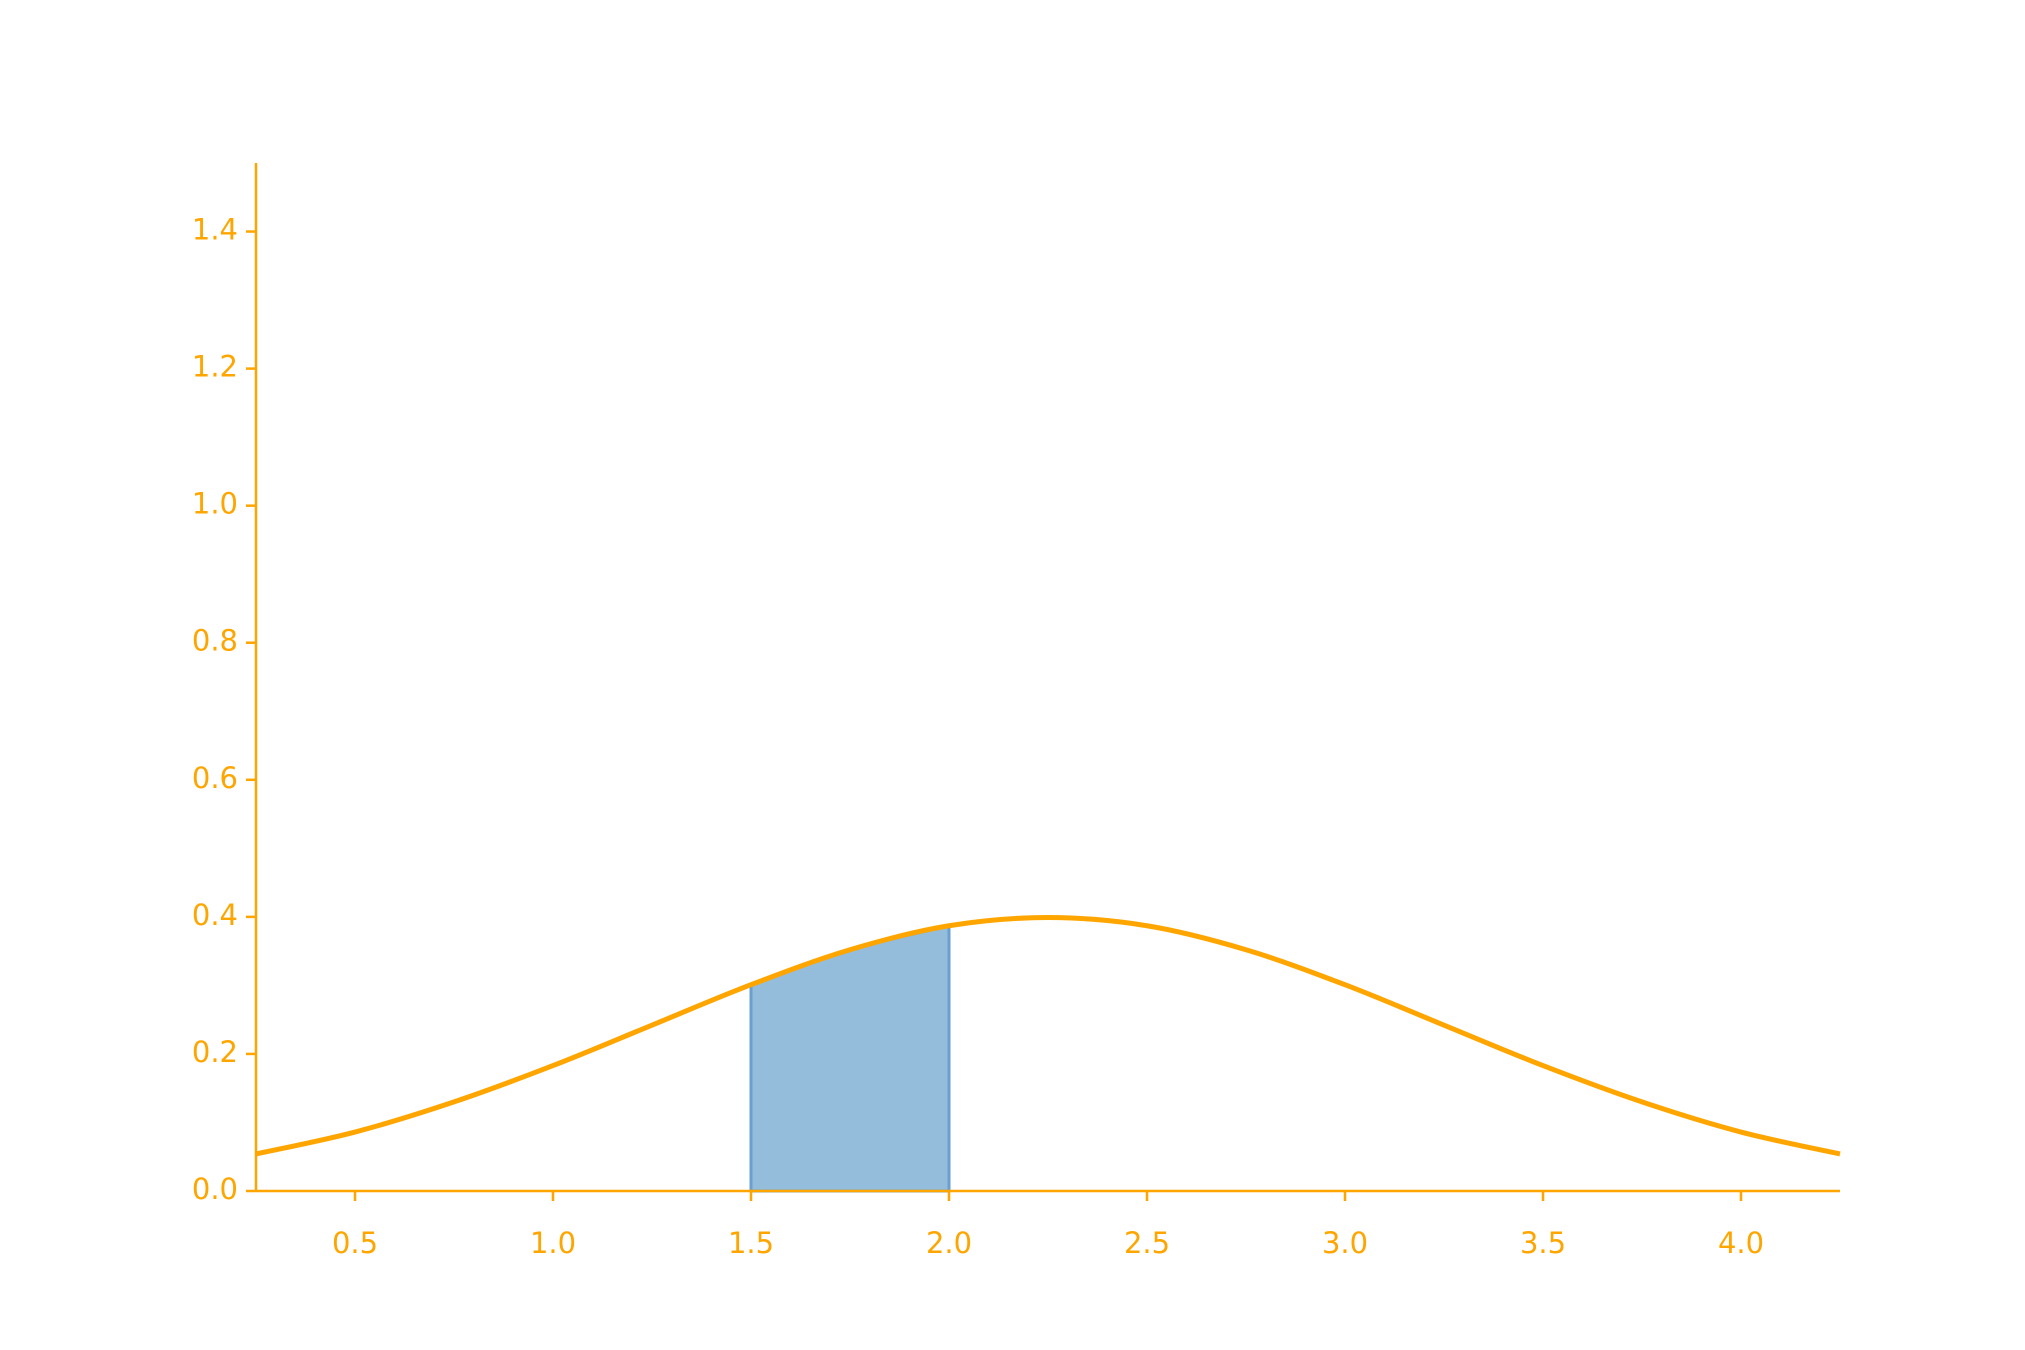  I want to click on x-tick-label: 1.5, so click(751, 1243).